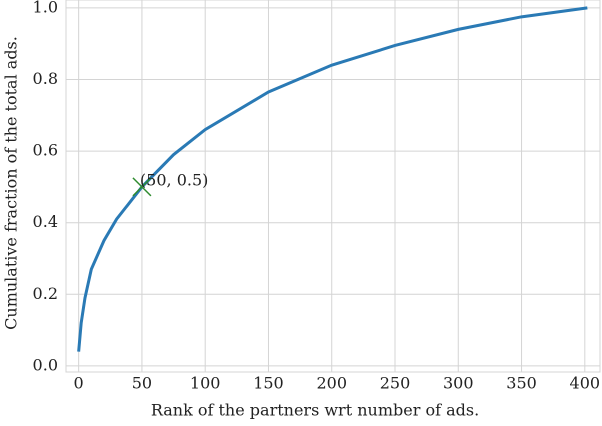 The height and width of the screenshot is (426, 602). What do you see at coordinates (45, 364) in the screenshot?
I see `y-tick-label: 0.0` at bounding box center [45, 364].